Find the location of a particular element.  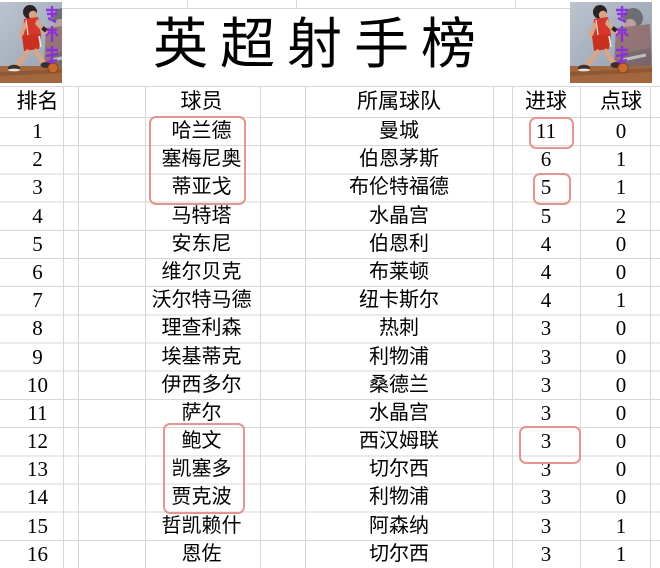

cell-team: 桑德兰 is located at coordinates (399, 384).